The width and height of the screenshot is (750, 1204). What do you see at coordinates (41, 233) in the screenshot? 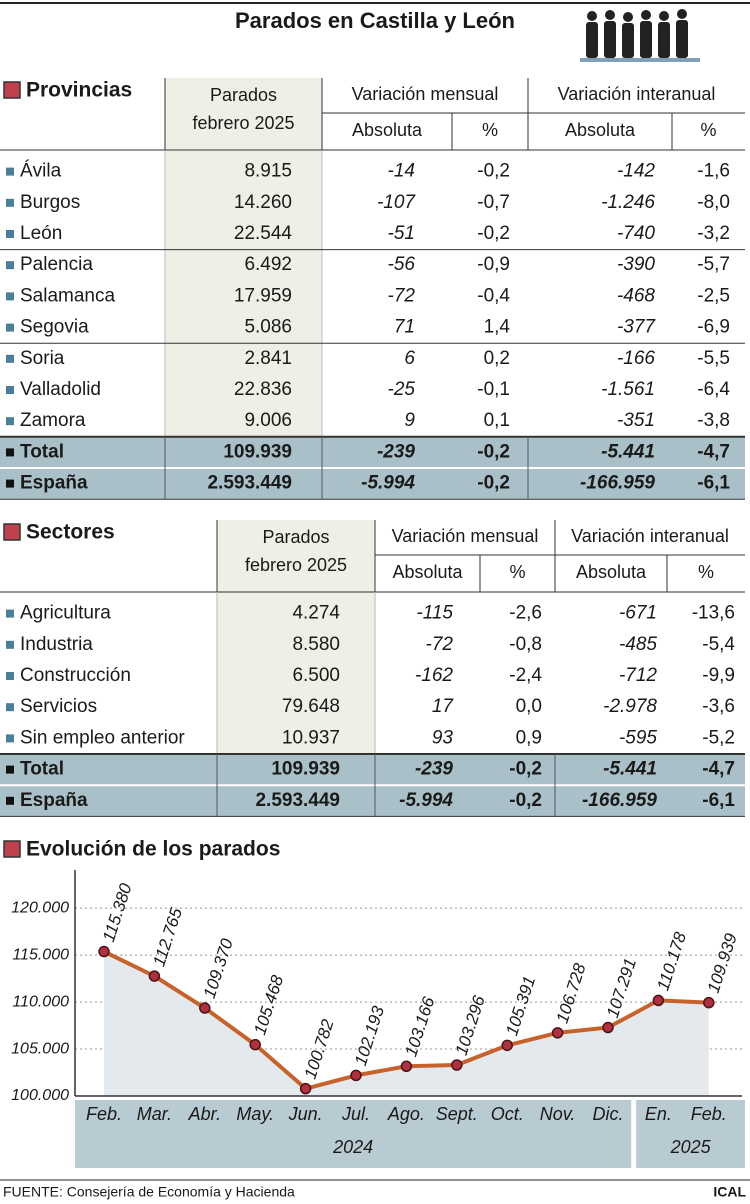
I see `row-label: León` at bounding box center [41, 233].